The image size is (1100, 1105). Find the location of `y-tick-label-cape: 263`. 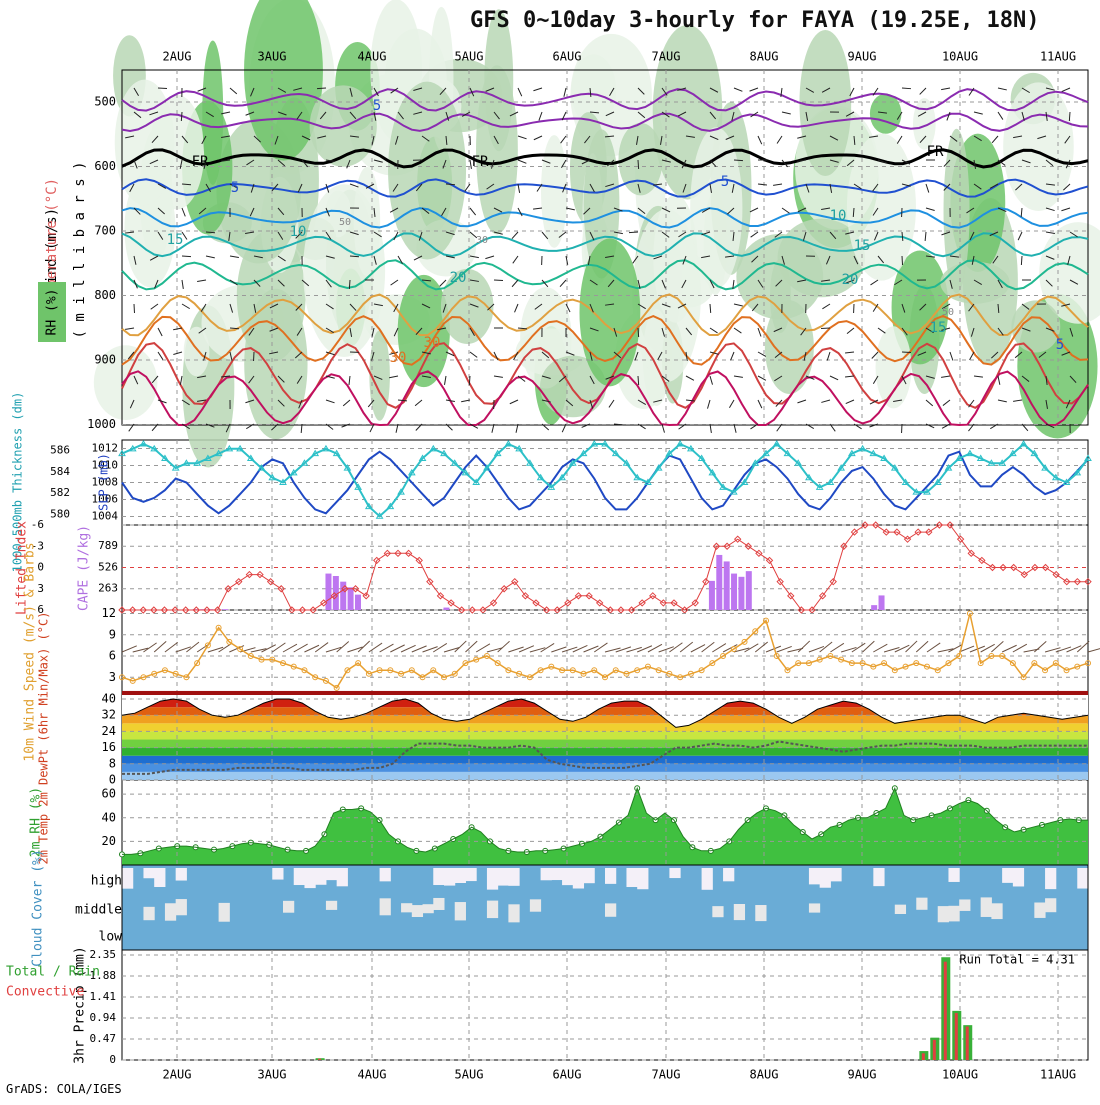

y-tick-label-cape: 263 is located at coordinates (108, 588).